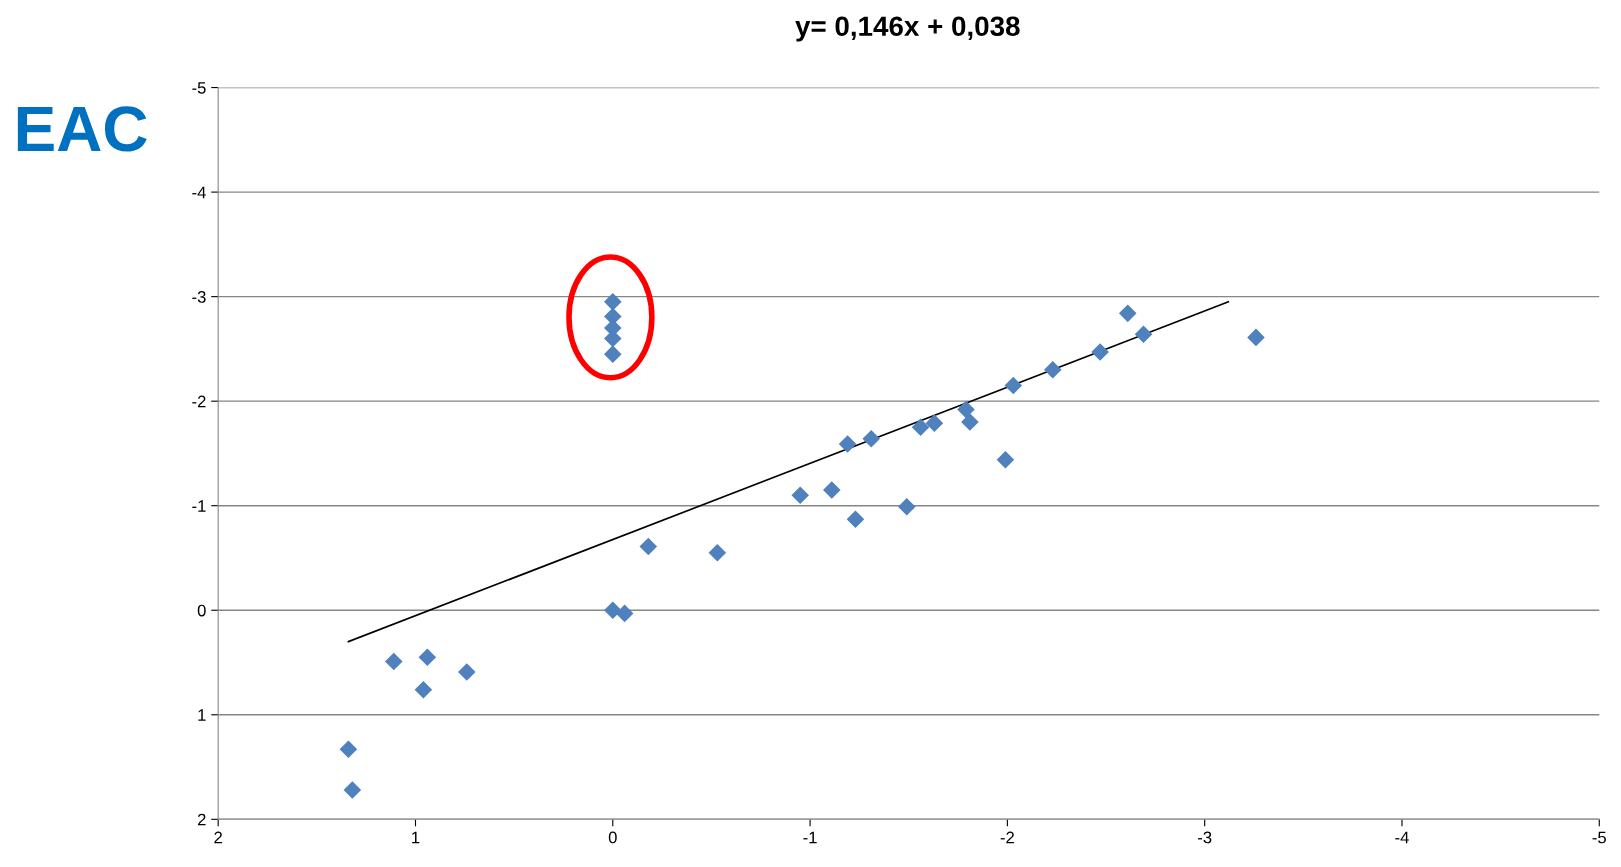  Describe the element at coordinates (199, 88) in the screenshot. I see `y-tick-label: -5` at that location.